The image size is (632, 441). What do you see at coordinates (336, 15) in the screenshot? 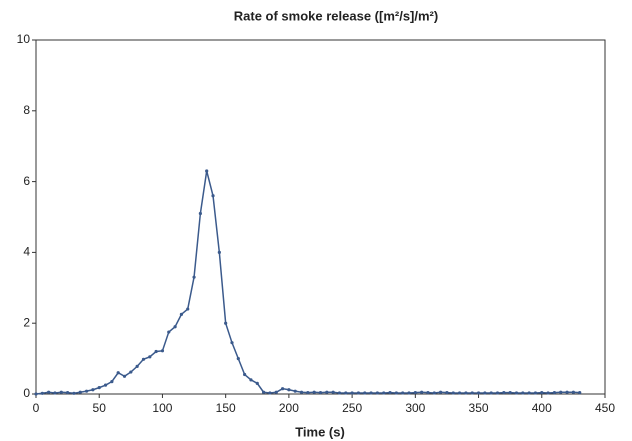
I see `chart-title: Rate of smoke release ([m²/s]/m²)` at bounding box center [336, 15].